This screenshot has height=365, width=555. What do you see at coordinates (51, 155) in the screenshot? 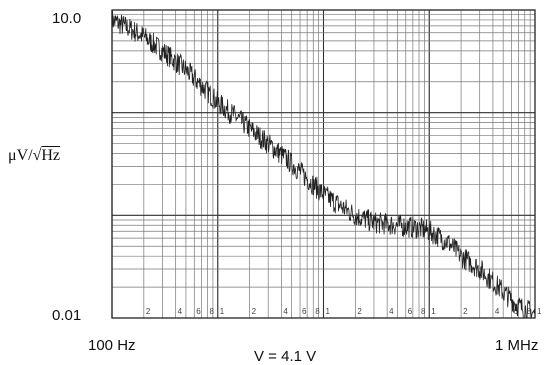
I see `y-axis-label-radicand: Hz` at bounding box center [51, 155].